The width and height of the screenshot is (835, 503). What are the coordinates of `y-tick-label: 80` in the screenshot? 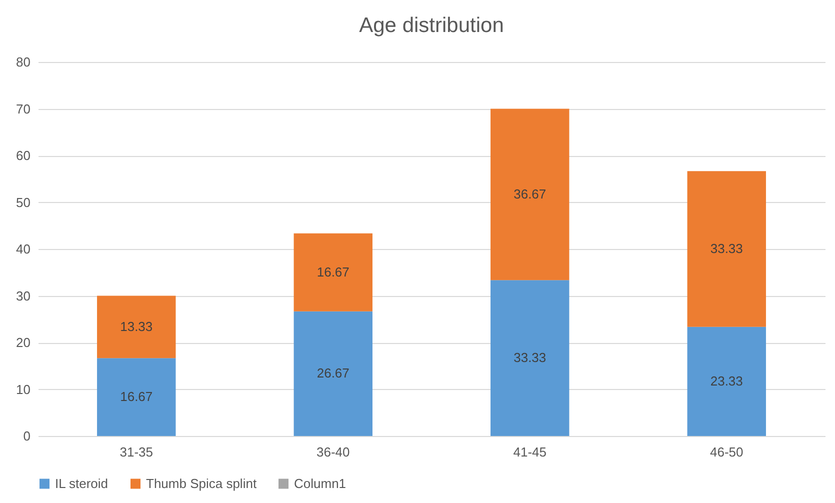 It's located at (23, 62).